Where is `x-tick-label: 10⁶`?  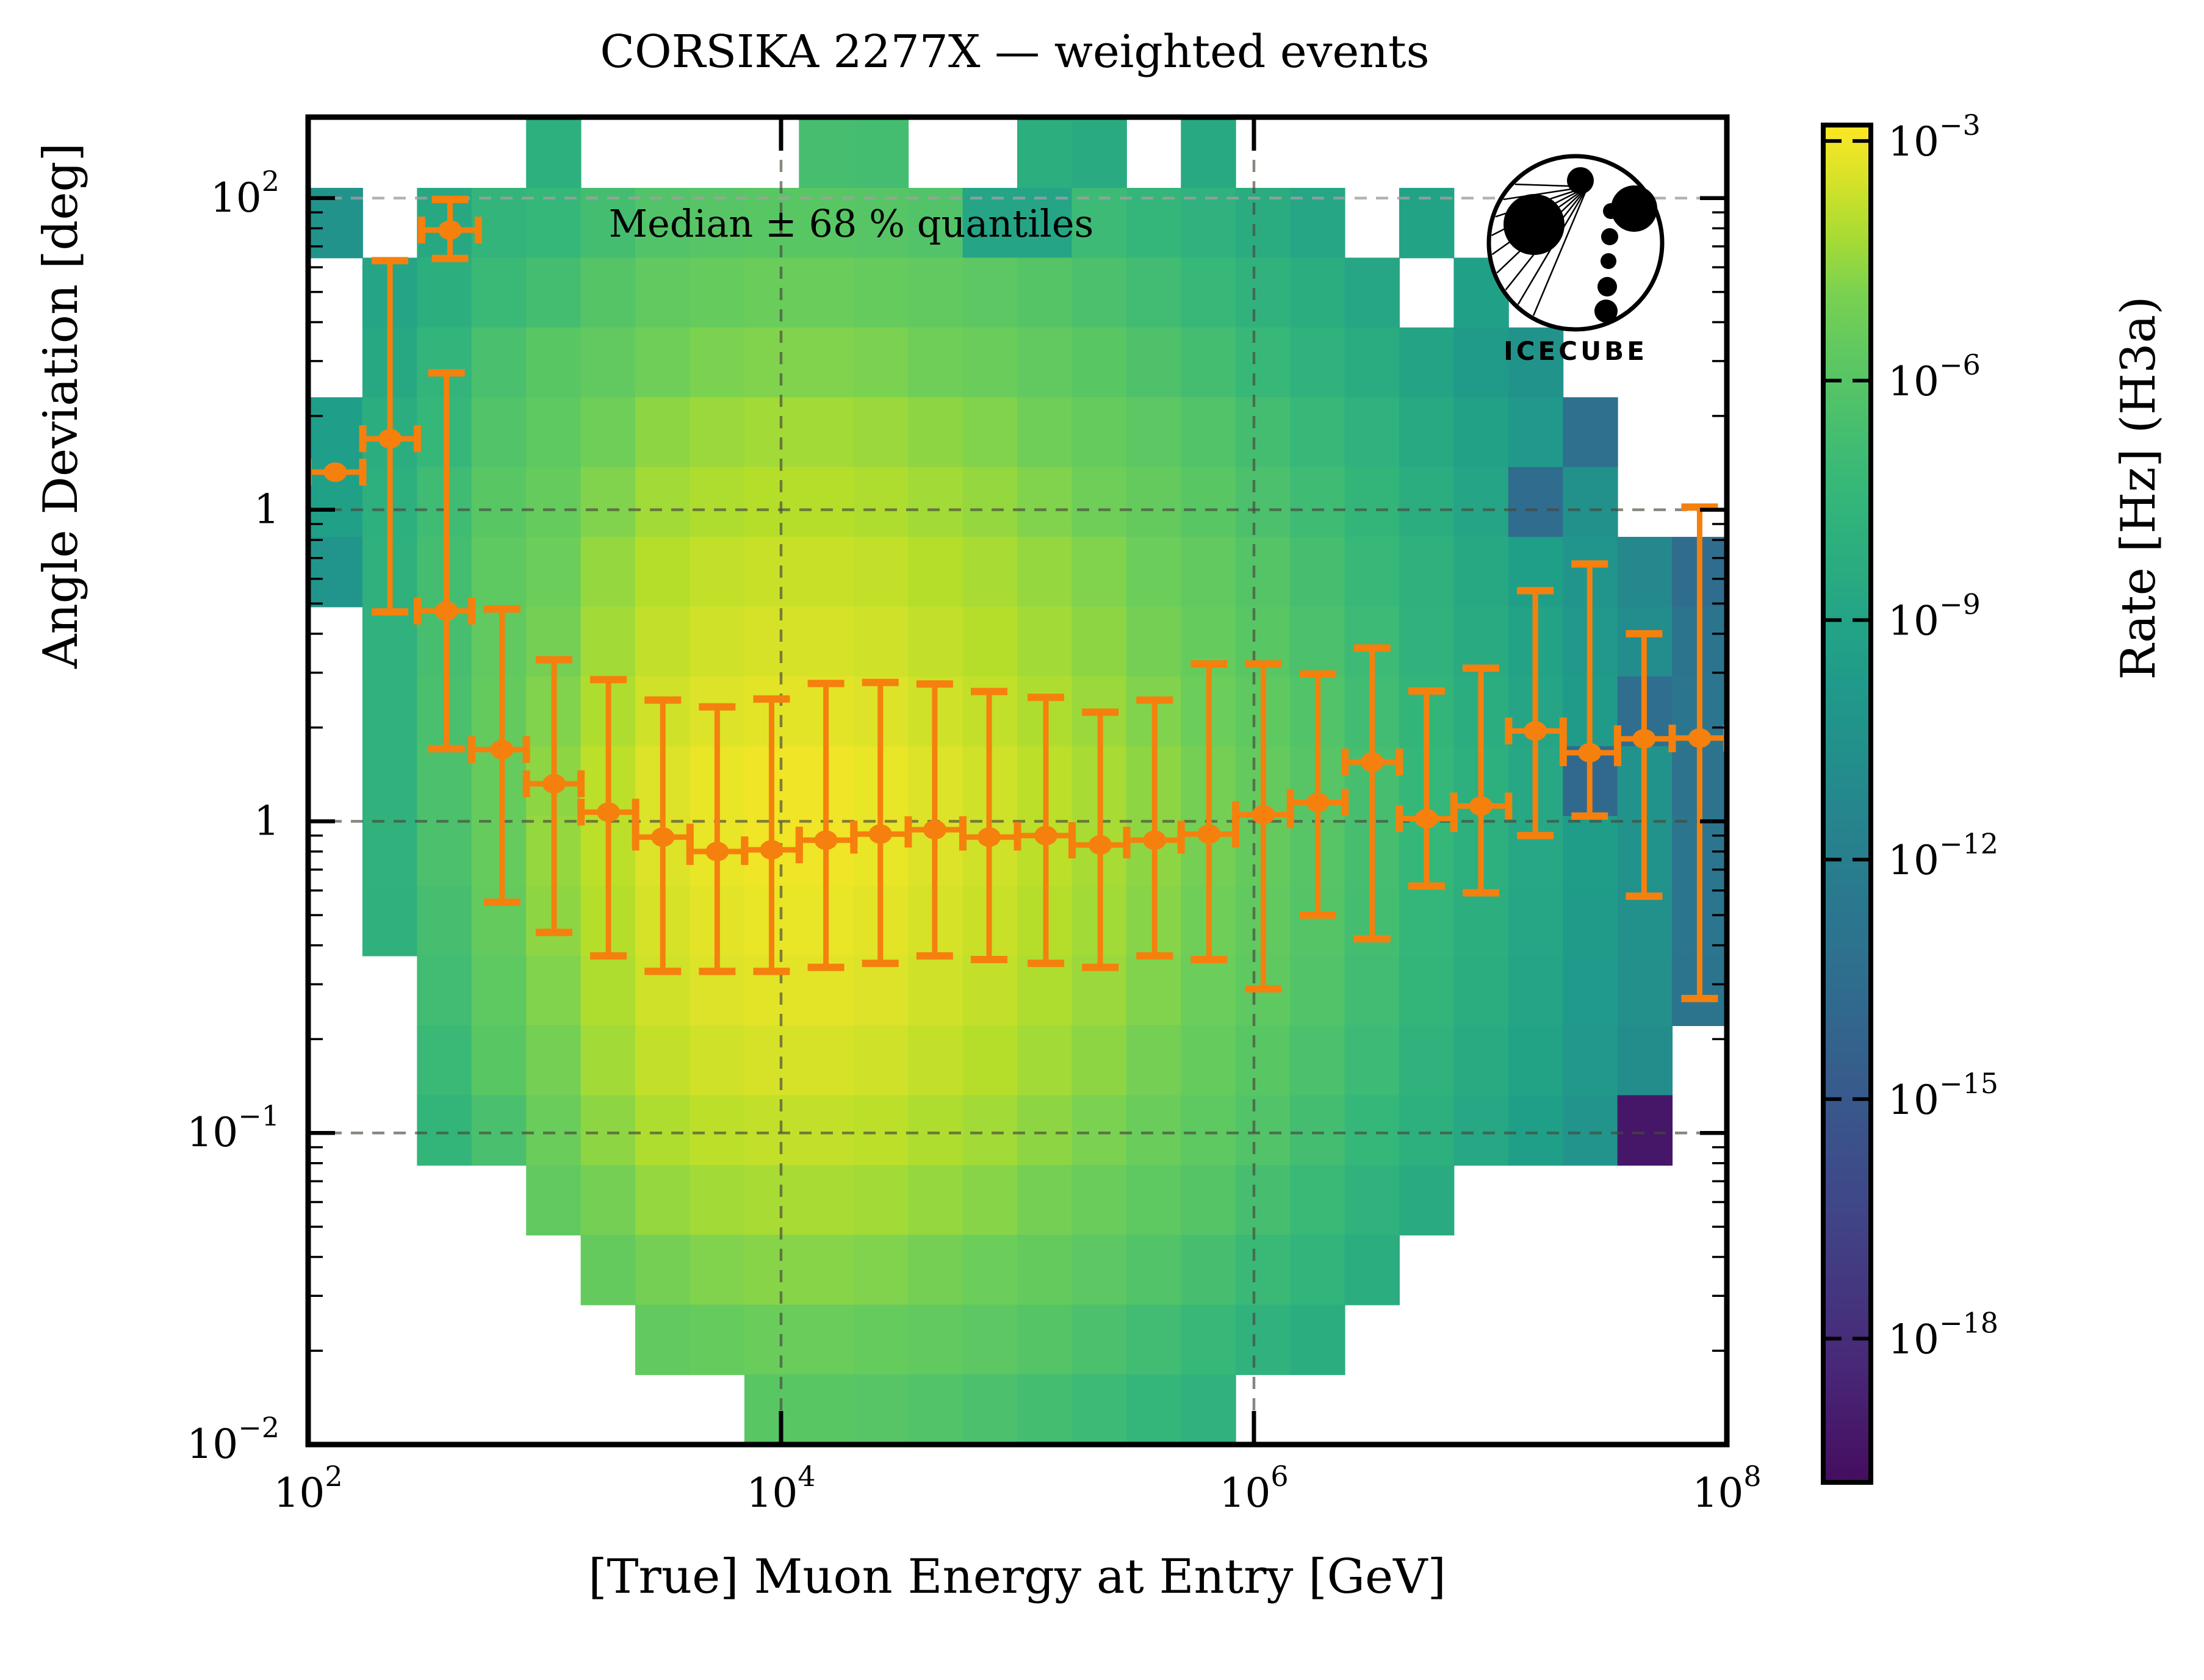
x-tick-label: 10⁶ is located at coordinates (1254, 1488).